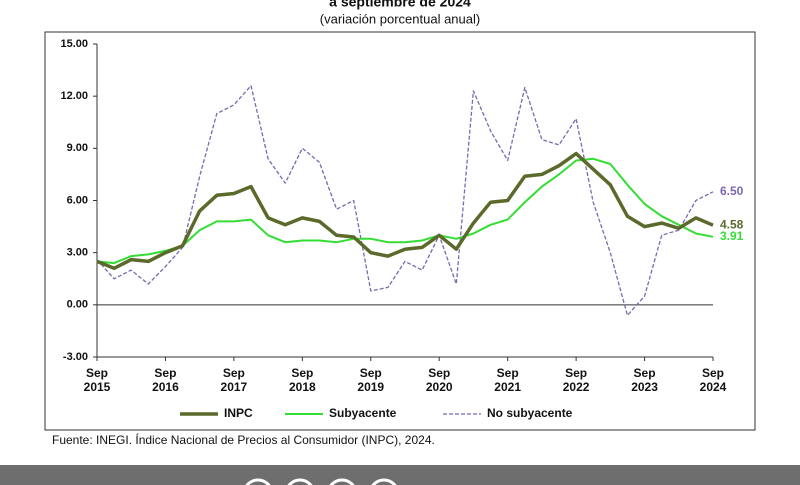  Describe the element at coordinates (530, 413) in the screenshot. I see `legend-label: No subyacente` at that location.